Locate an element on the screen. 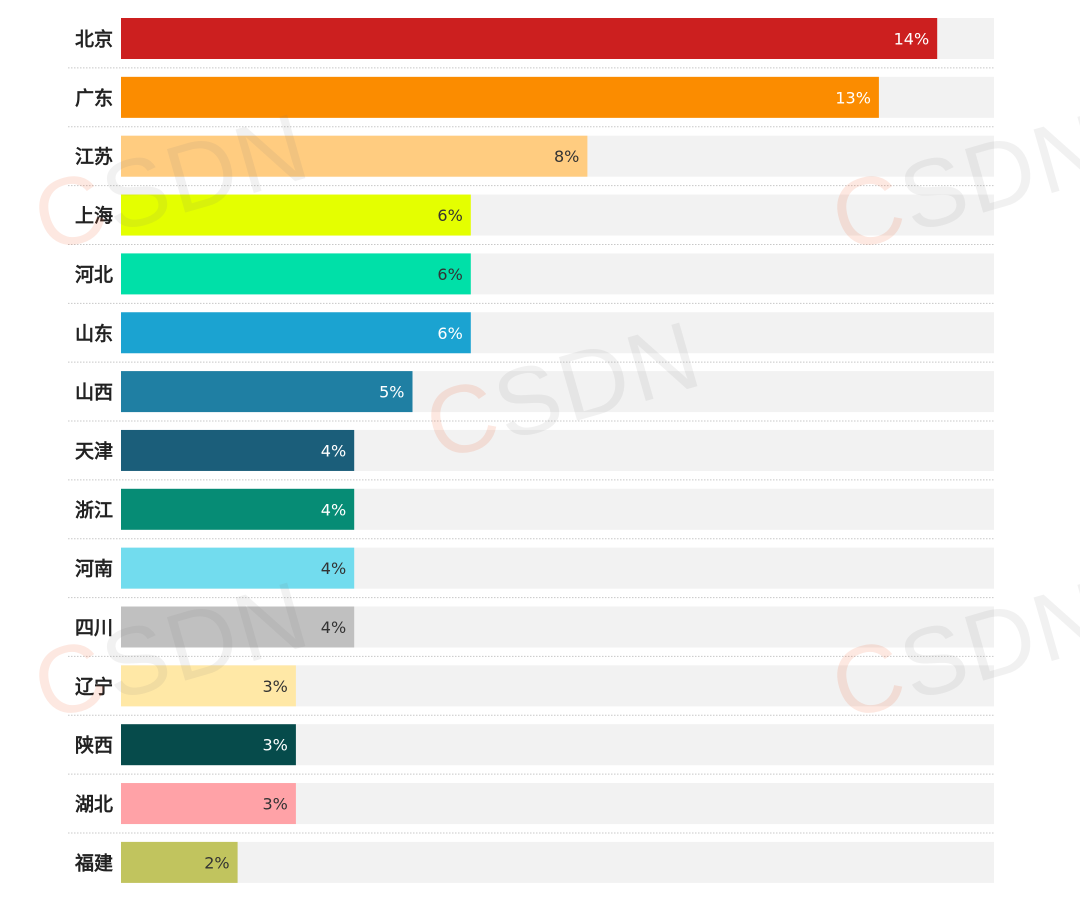  bar-row: 四川 4% is located at coordinates (531, 631).